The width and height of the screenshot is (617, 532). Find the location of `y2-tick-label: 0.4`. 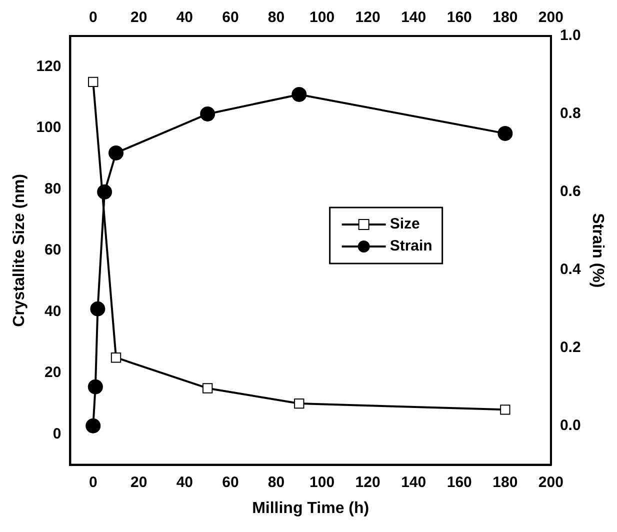

y2-tick-label: 0.4 is located at coordinates (571, 269).